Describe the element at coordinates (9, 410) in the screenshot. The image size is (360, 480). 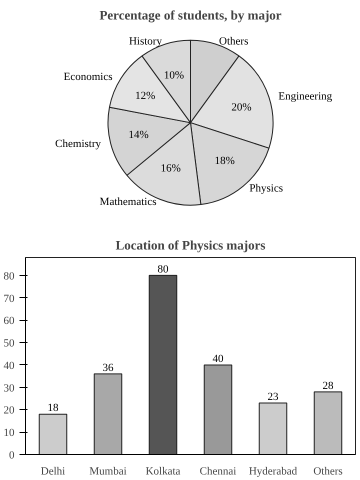
I see `y-tick-label: 20` at that location.